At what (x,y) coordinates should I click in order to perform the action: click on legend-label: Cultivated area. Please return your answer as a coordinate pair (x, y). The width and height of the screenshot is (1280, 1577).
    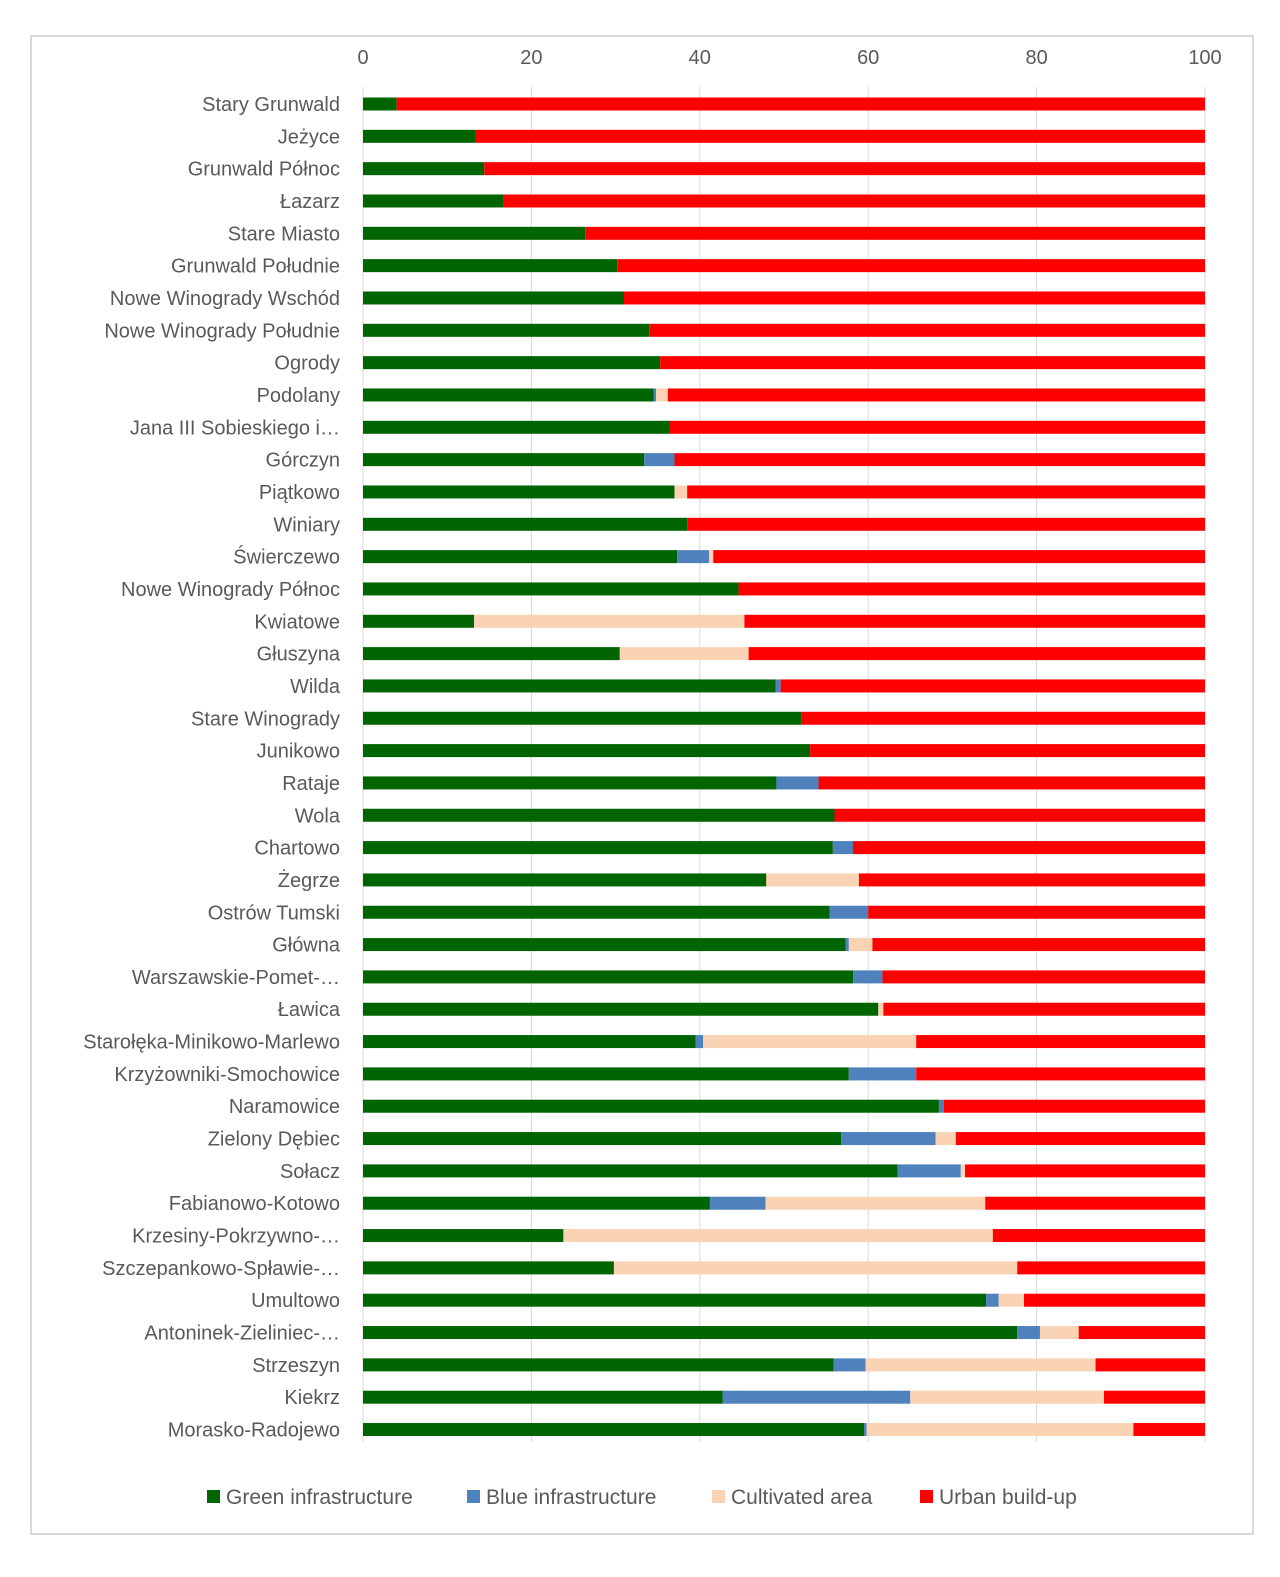
    Looking at the image, I should click on (802, 1497).